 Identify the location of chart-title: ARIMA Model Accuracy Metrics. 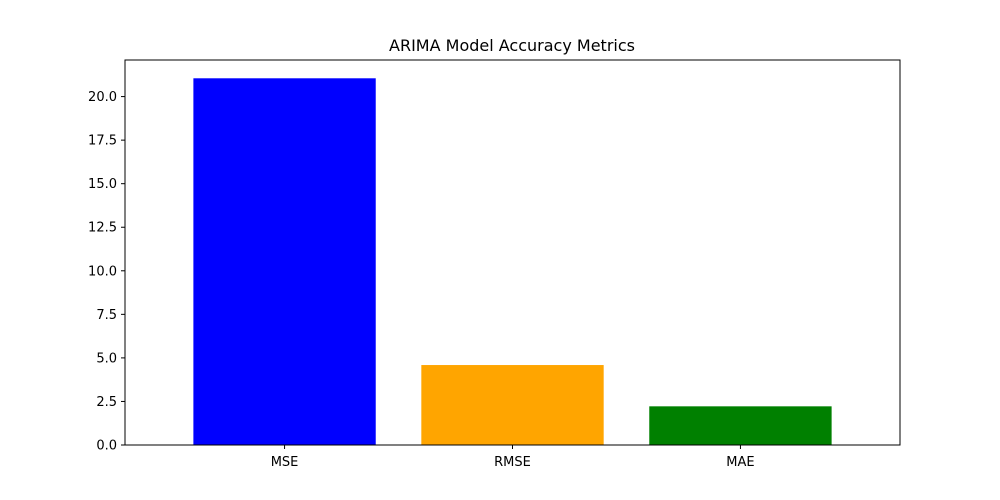
(512, 45).